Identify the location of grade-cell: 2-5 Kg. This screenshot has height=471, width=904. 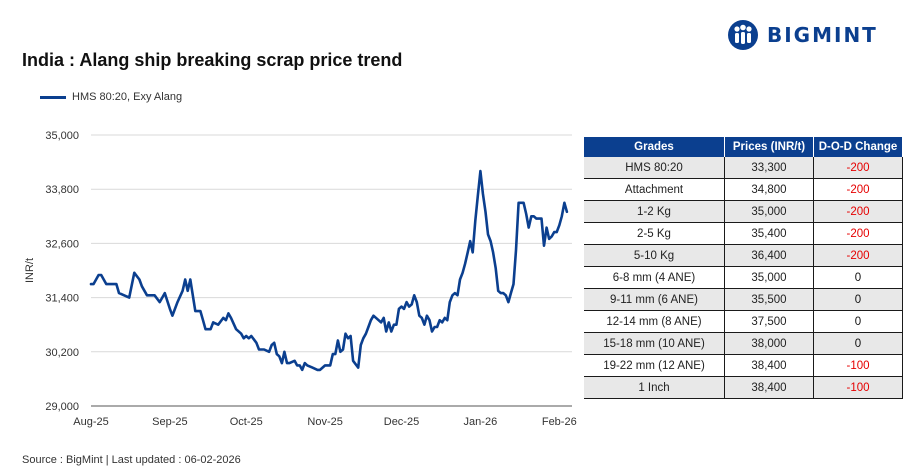
(654, 233).